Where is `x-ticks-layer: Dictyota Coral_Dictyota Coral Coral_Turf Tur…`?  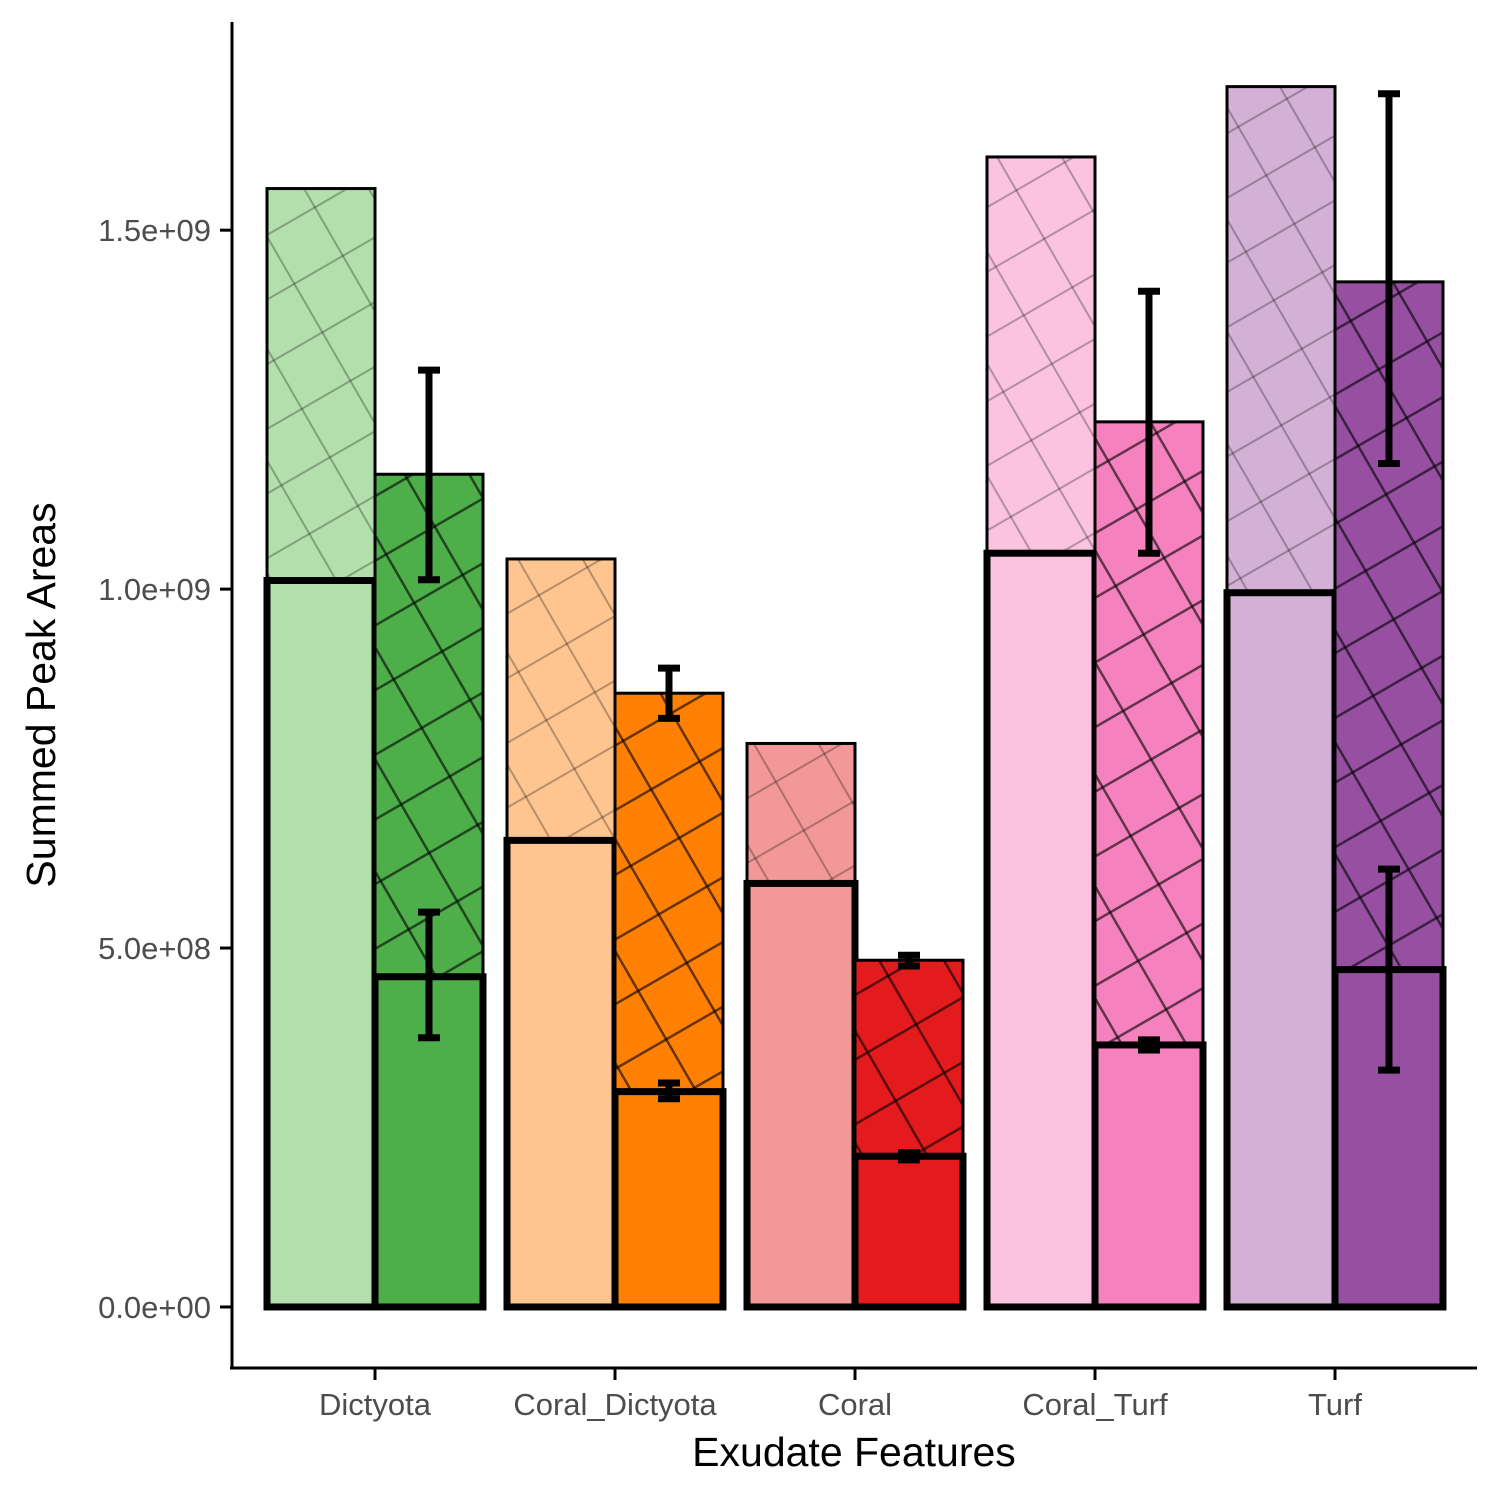
x-ticks-layer: Dictyota Coral_Dictyota Coral Coral_Turf Tur… is located at coordinates (840, 1395).